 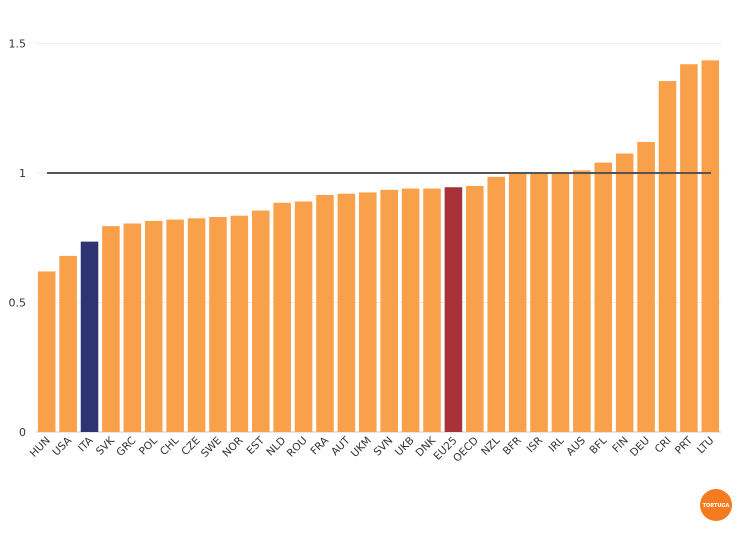 I want to click on x-tick-label: HUN, so click(x=40, y=447).